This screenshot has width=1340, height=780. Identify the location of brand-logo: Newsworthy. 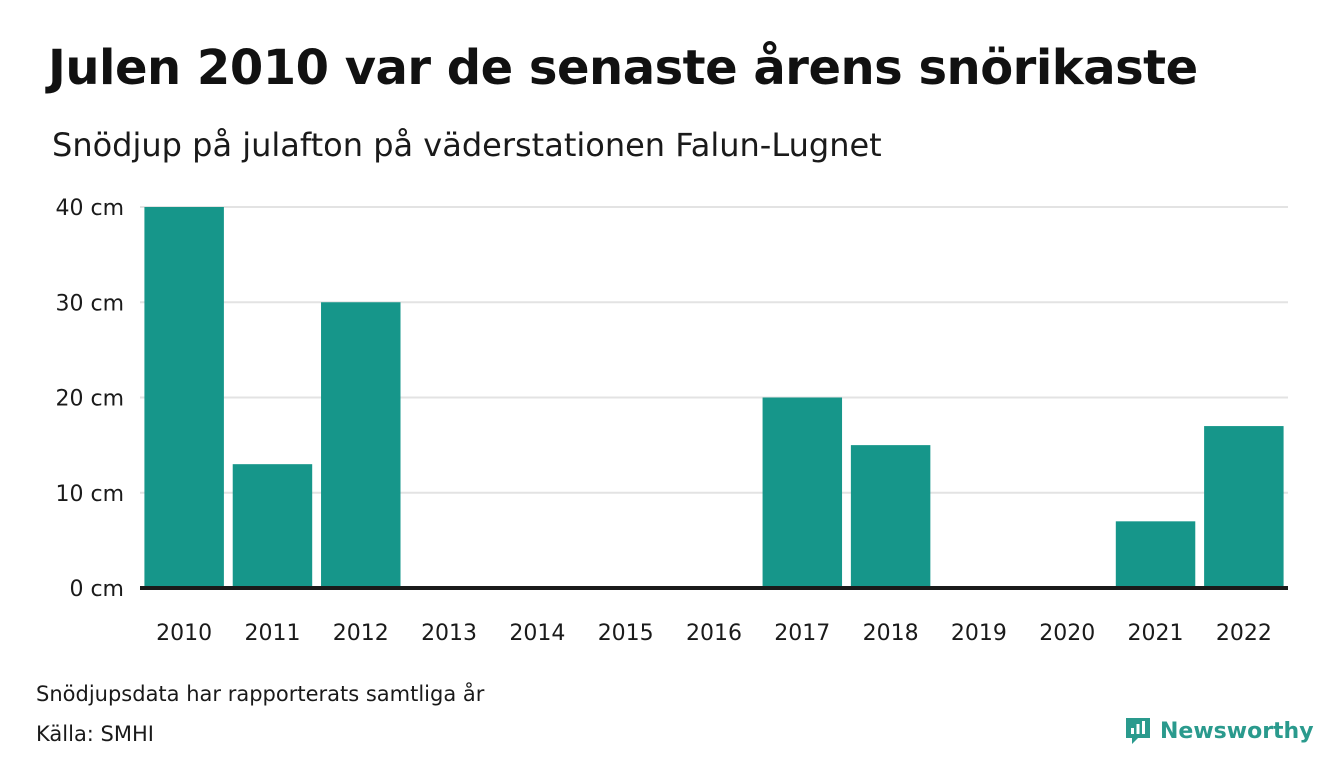
(1219, 731).